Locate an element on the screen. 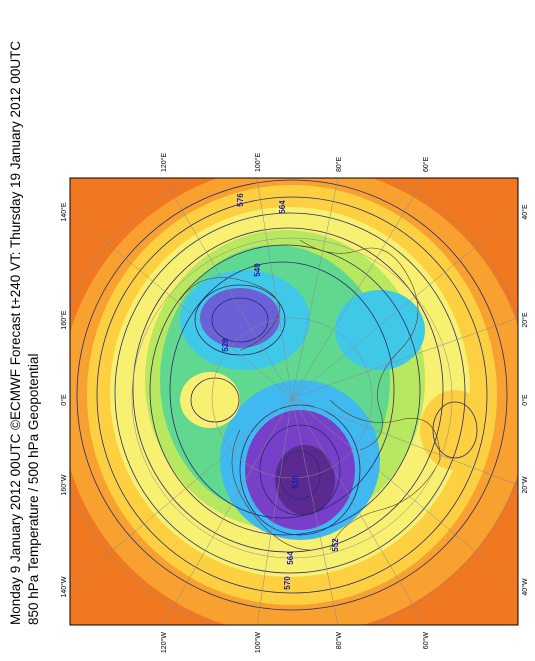 This screenshot has width=535, height=661. longitude-label: 100°W is located at coordinates (258, 642).